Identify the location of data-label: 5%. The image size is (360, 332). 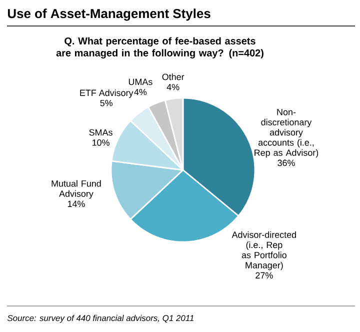
(106, 103).